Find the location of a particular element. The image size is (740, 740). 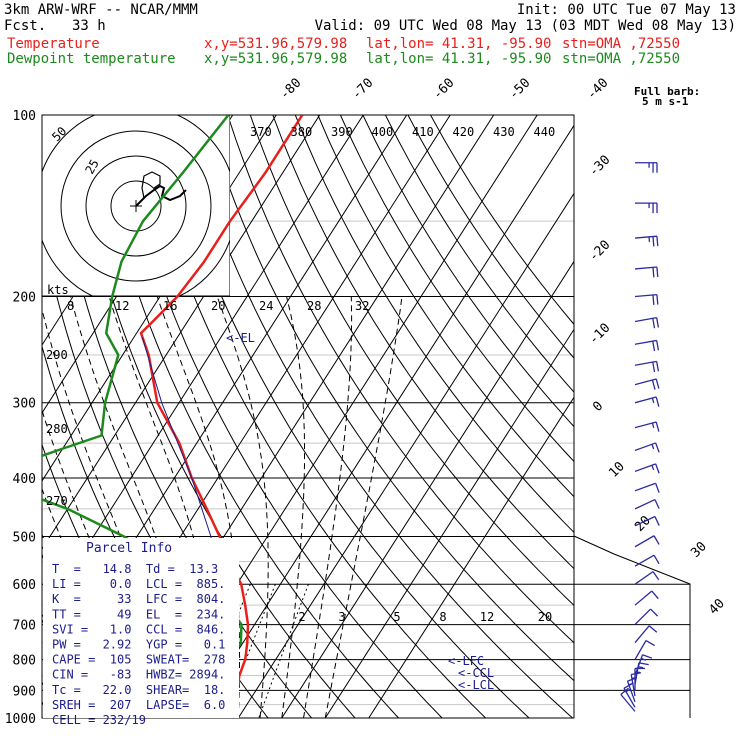

parcel-info-row: T = 14.8 Td = 13.3 is located at coordinates (135, 569).